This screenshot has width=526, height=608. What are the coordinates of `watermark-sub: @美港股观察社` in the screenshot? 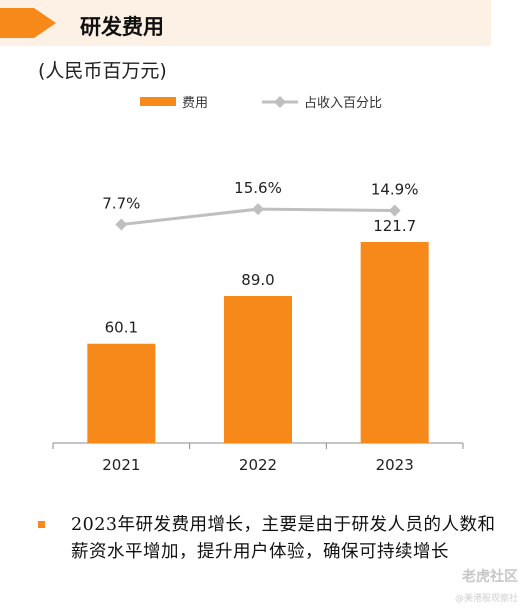 It's located at (486, 599).